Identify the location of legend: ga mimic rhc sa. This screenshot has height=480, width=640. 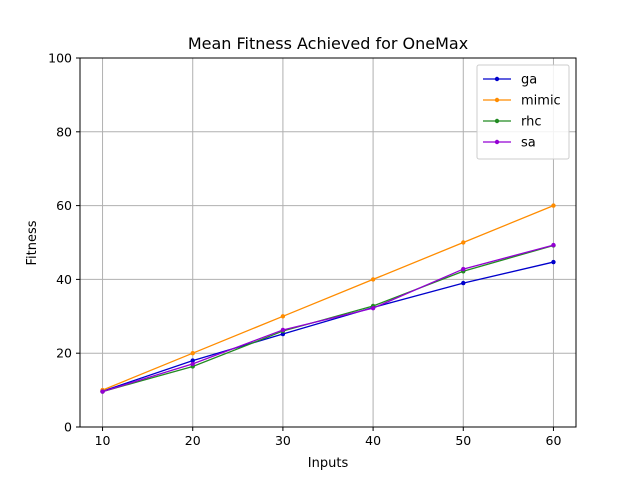
(523, 112).